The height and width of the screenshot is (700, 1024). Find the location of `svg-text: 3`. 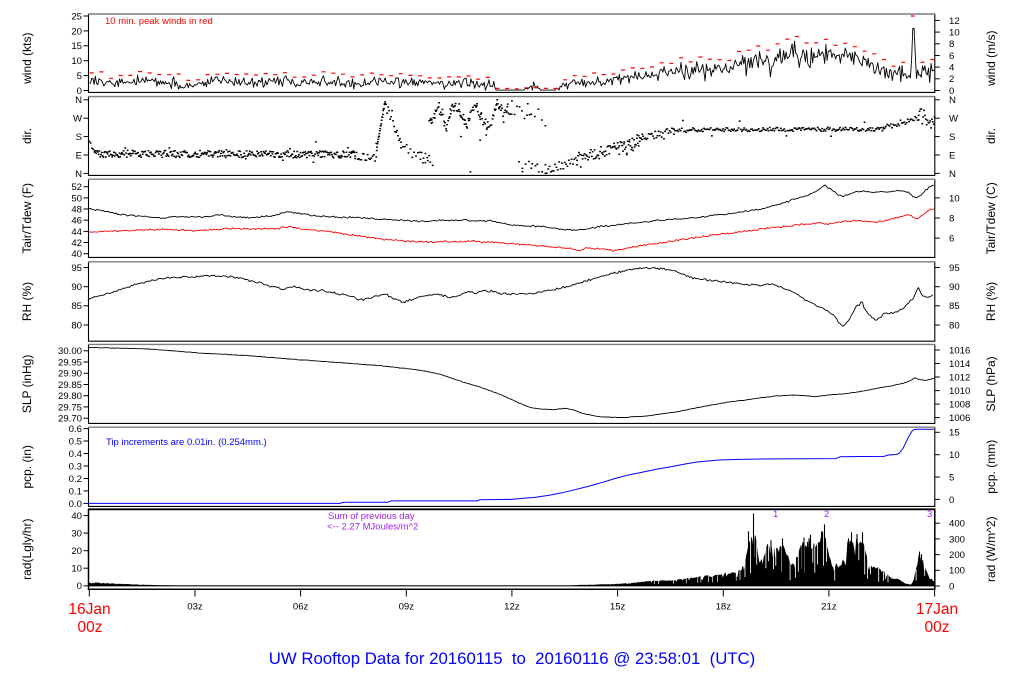

svg-text: 3 is located at coordinates (929, 514).